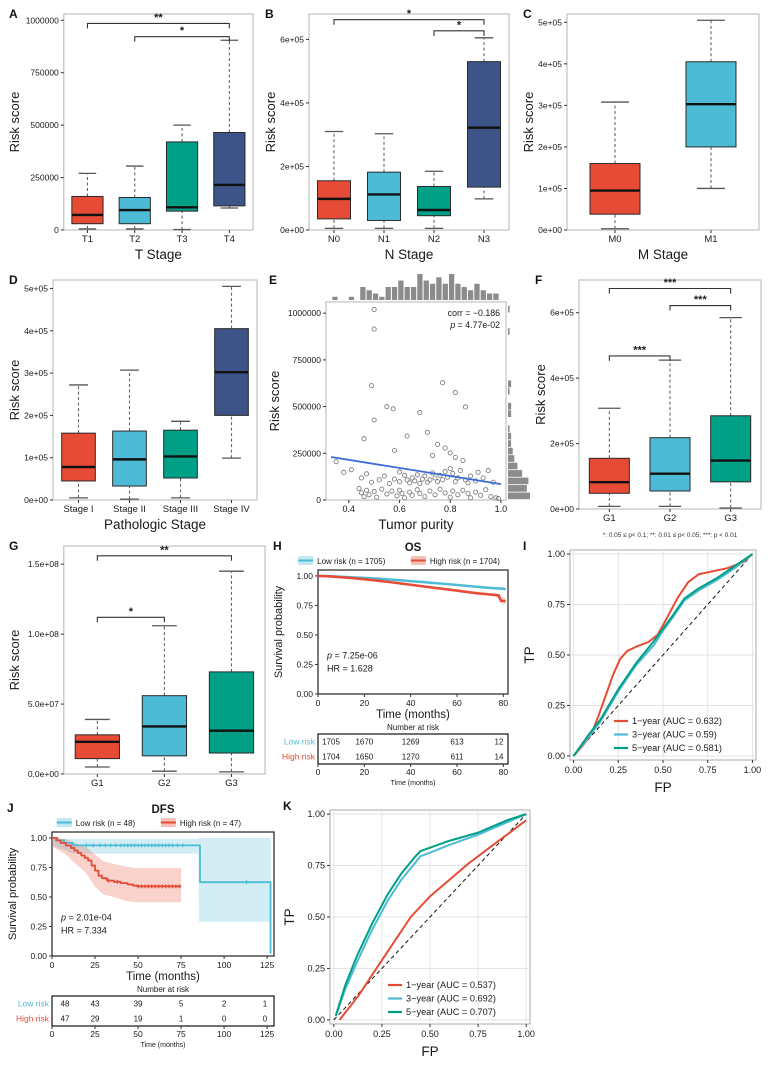 This screenshot has width=772, height=1065. Describe the element at coordinates (349, 509) in the screenshot. I see `svg-text: 0.4` at that location.